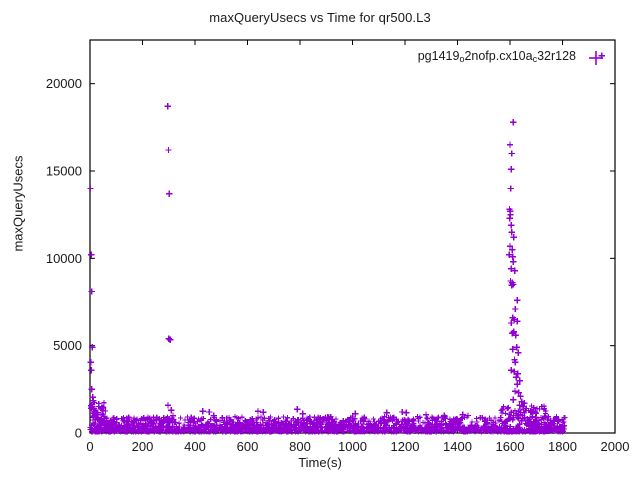 This screenshot has width=640, height=480. What do you see at coordinates (64, 258) in the screenshot?
I see `svg-text: 10000` at bounding box center [64, 258].